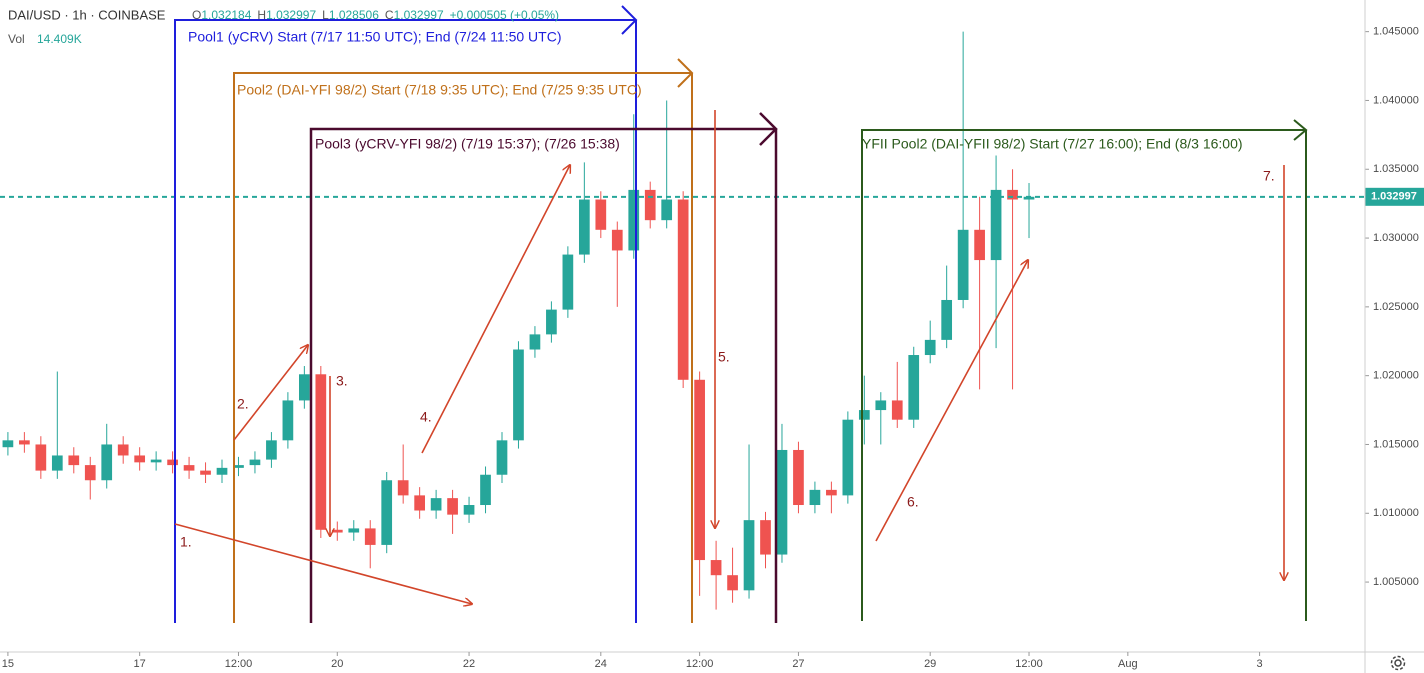  I want to click on y-tick-label: 1.005000, so click(1396, 582).